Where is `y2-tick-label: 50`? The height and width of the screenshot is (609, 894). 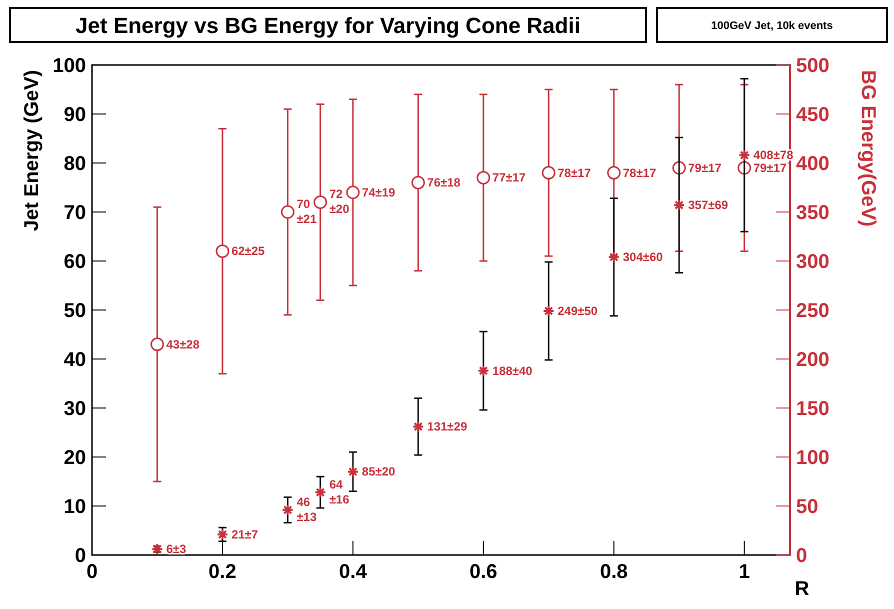
y2-tick-label: 50 is located at coordinates (807, 507).